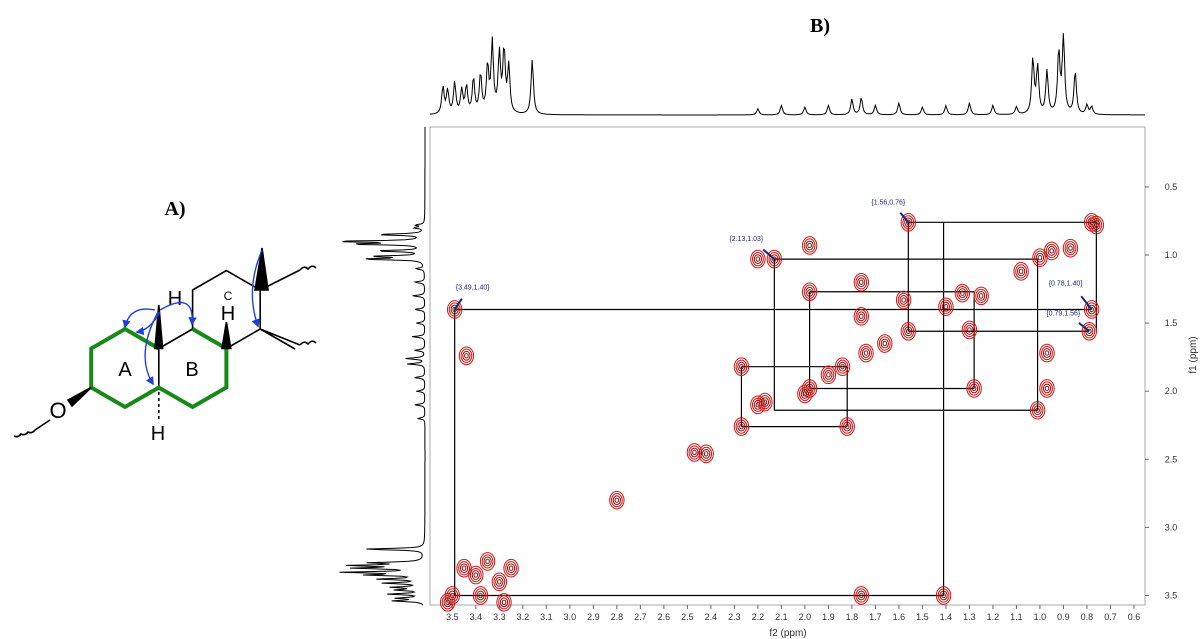 The width and height of the screenshot is (1204, 639). What do you see at coordinates (1171, 595) in the screenshot?
I see `y-tick-label: 3.5` at bounding box center [1171, 595].